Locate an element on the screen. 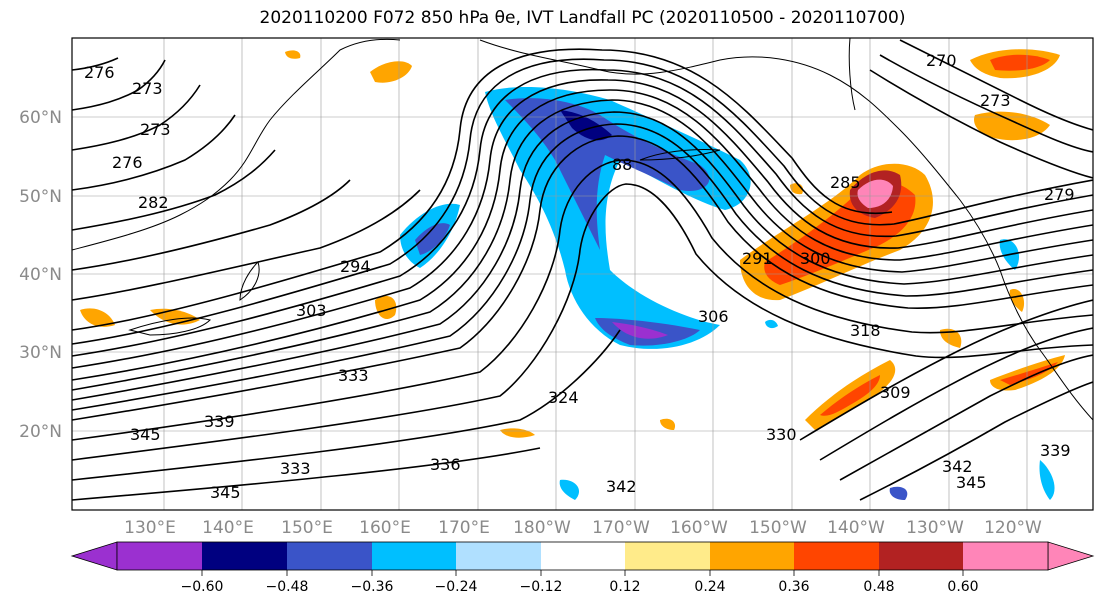 The width and height of the screenshot is (1105, 603). colorbar-tick-label: 0.36 is located at coordinates (793, 587).